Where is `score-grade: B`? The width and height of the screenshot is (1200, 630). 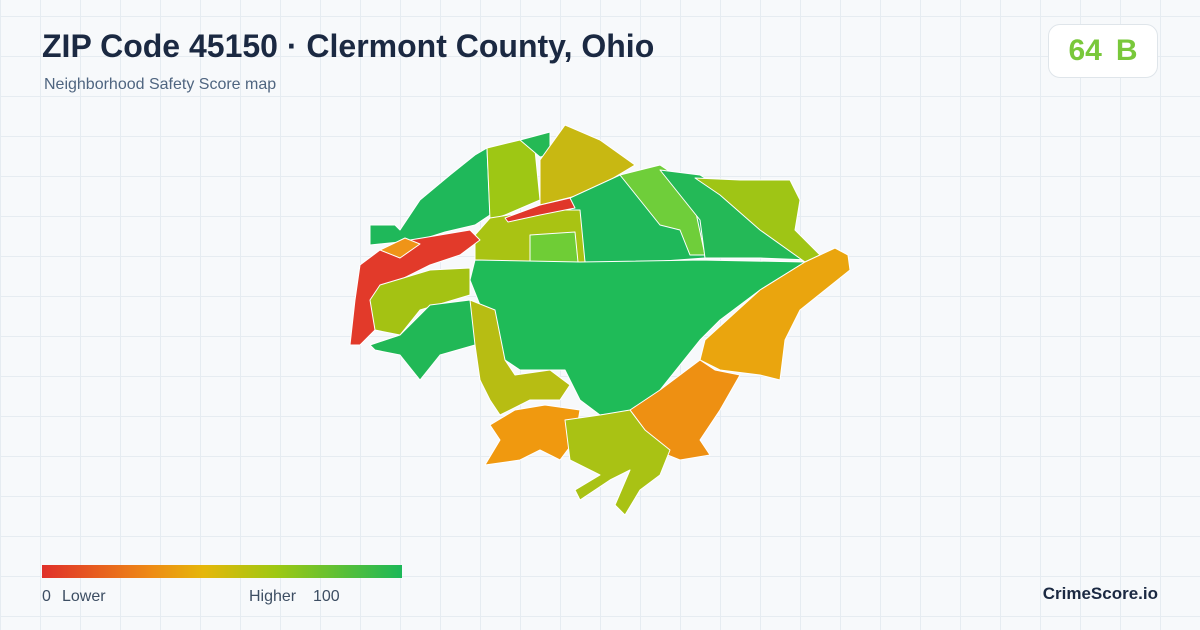
score-grade: B is located at coordinates (1126, 50).